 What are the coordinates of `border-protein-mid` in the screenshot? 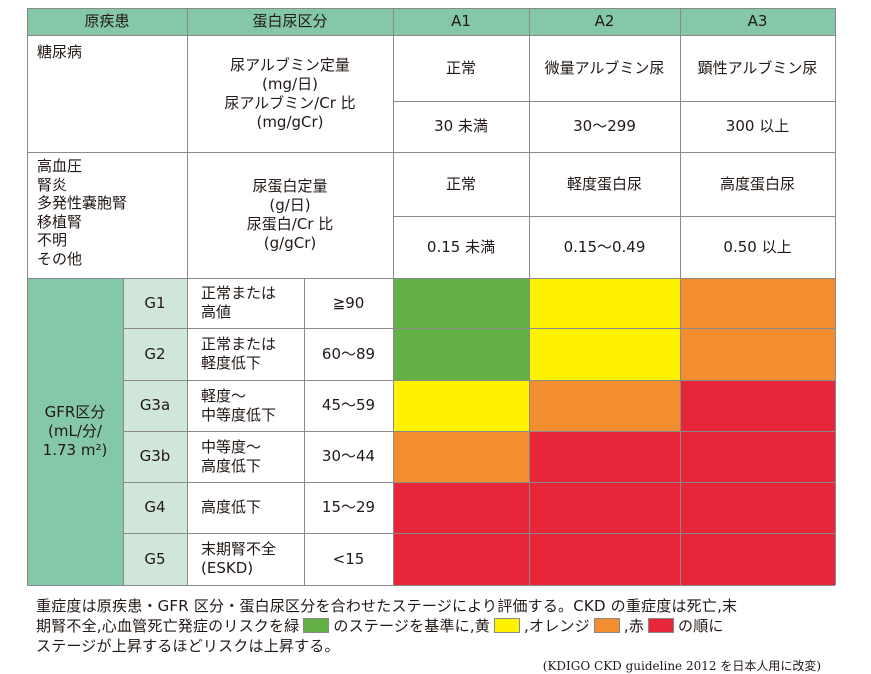 It's located at (614, 216).